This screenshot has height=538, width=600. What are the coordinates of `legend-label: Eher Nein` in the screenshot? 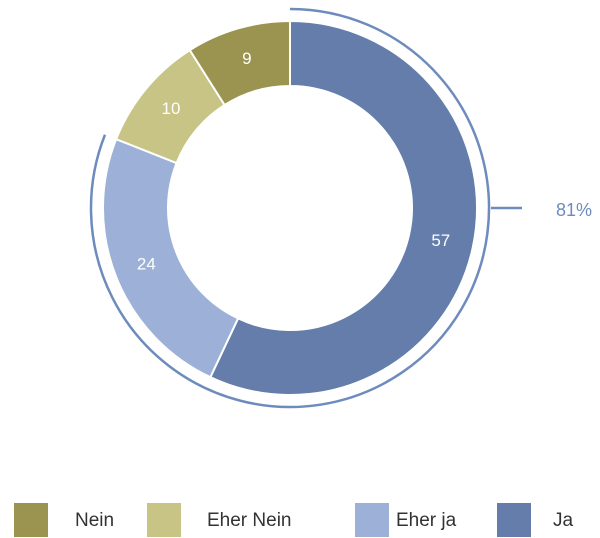 It's located at (249, 520).